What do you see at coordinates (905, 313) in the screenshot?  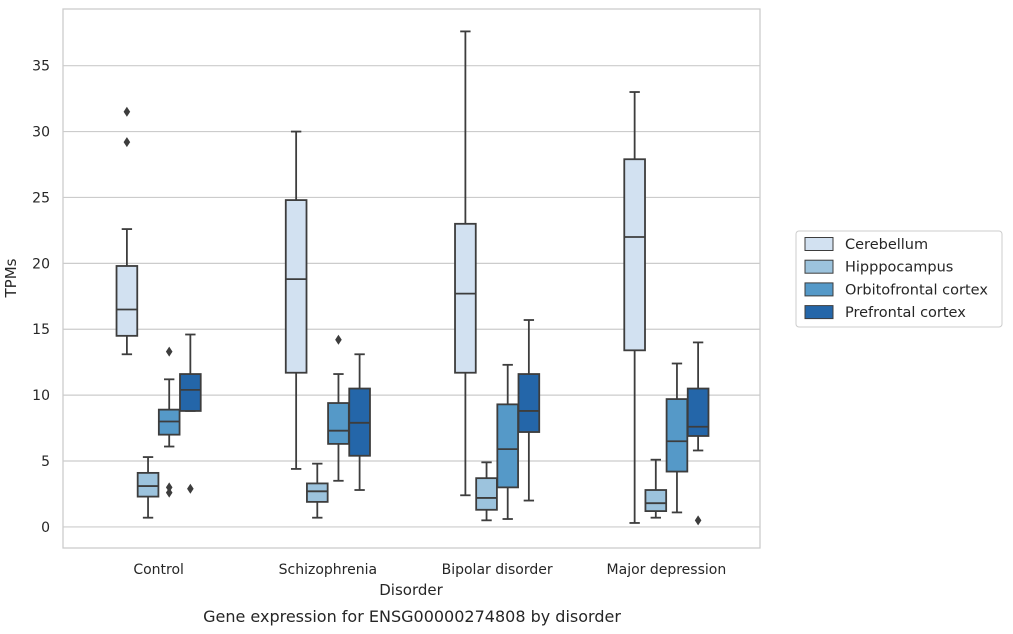 I see `legend-label: Prefrontal cortex` at bounding box center [905, 313].